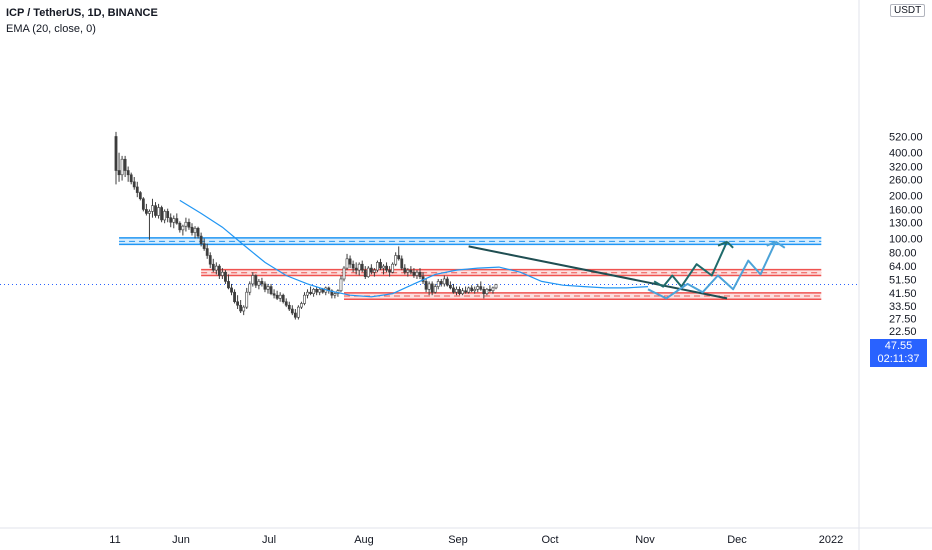  Describe the element at coordinates (51, 29) in the screenshot. I see `indicator-legend: EMA (20, close, 0)` at that location.